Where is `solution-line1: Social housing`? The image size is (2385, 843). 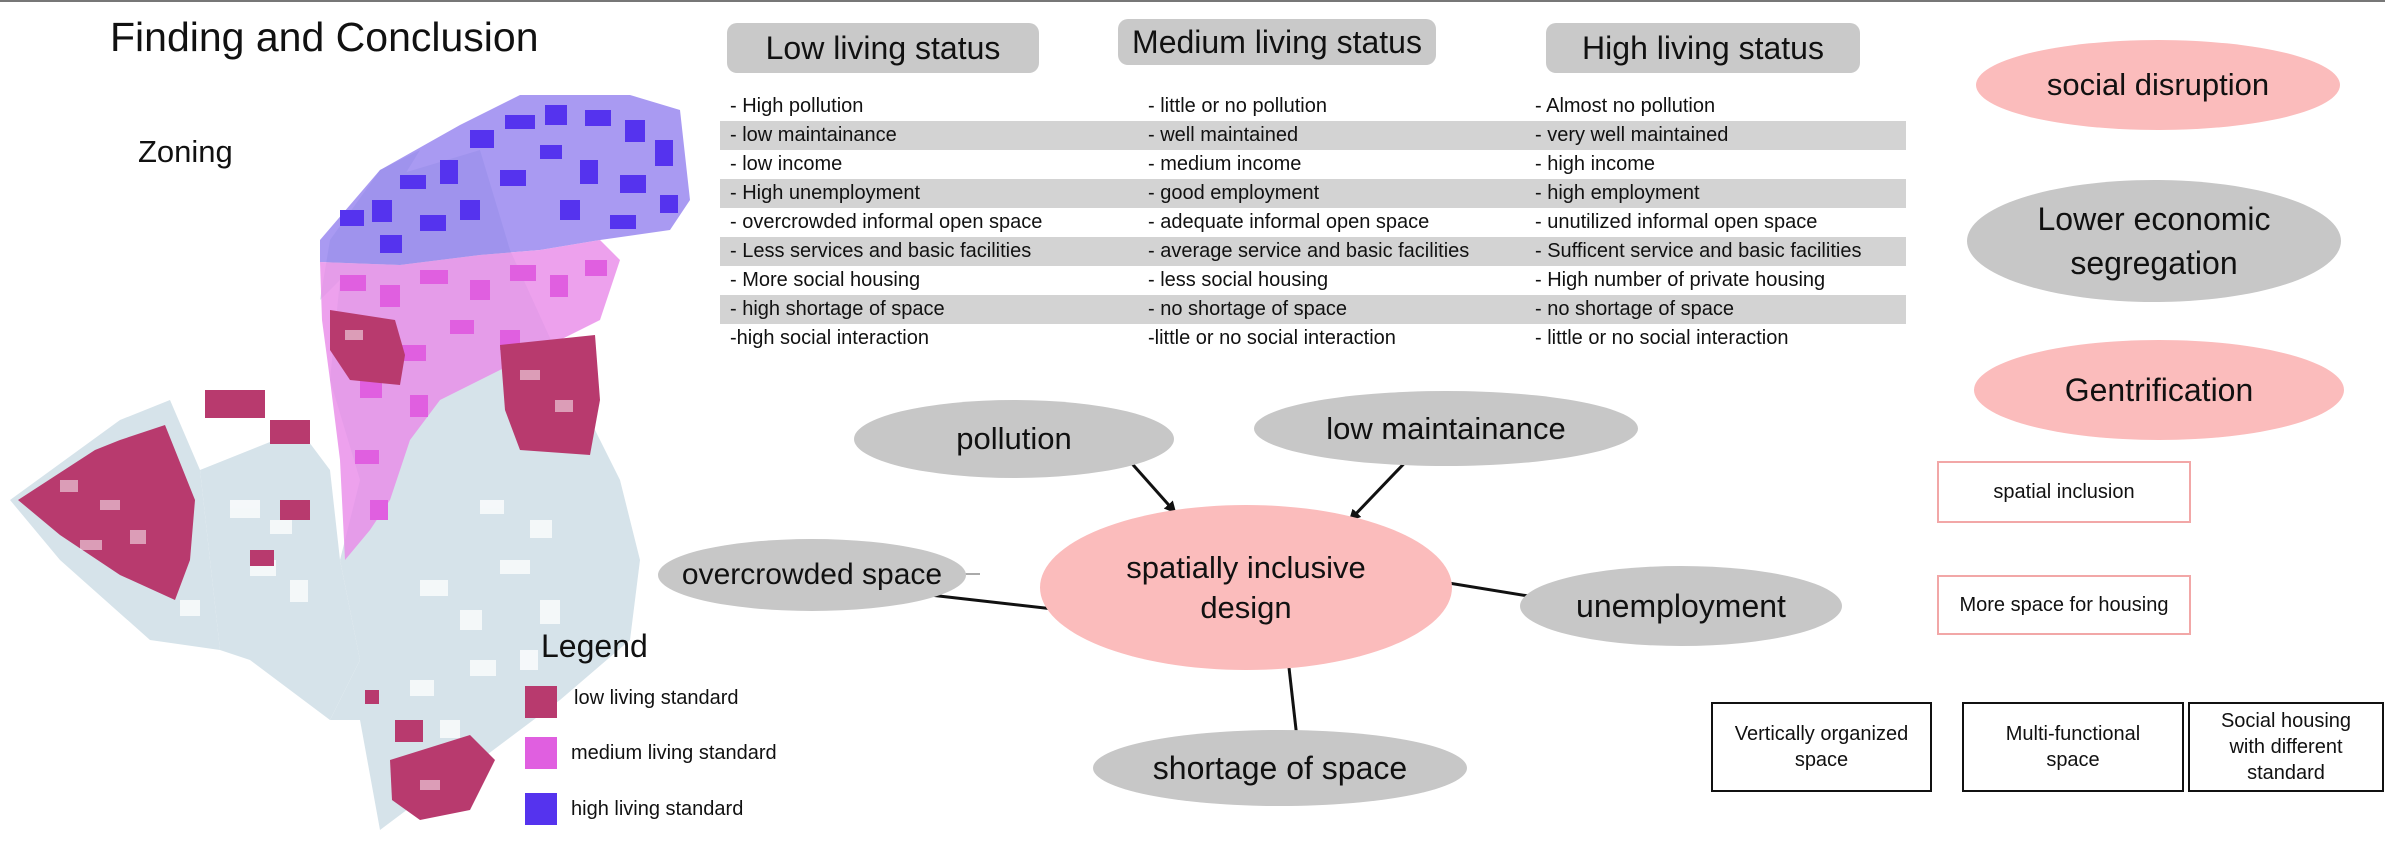
solution-line1: Social housing is located at coordinates (2286, 721).